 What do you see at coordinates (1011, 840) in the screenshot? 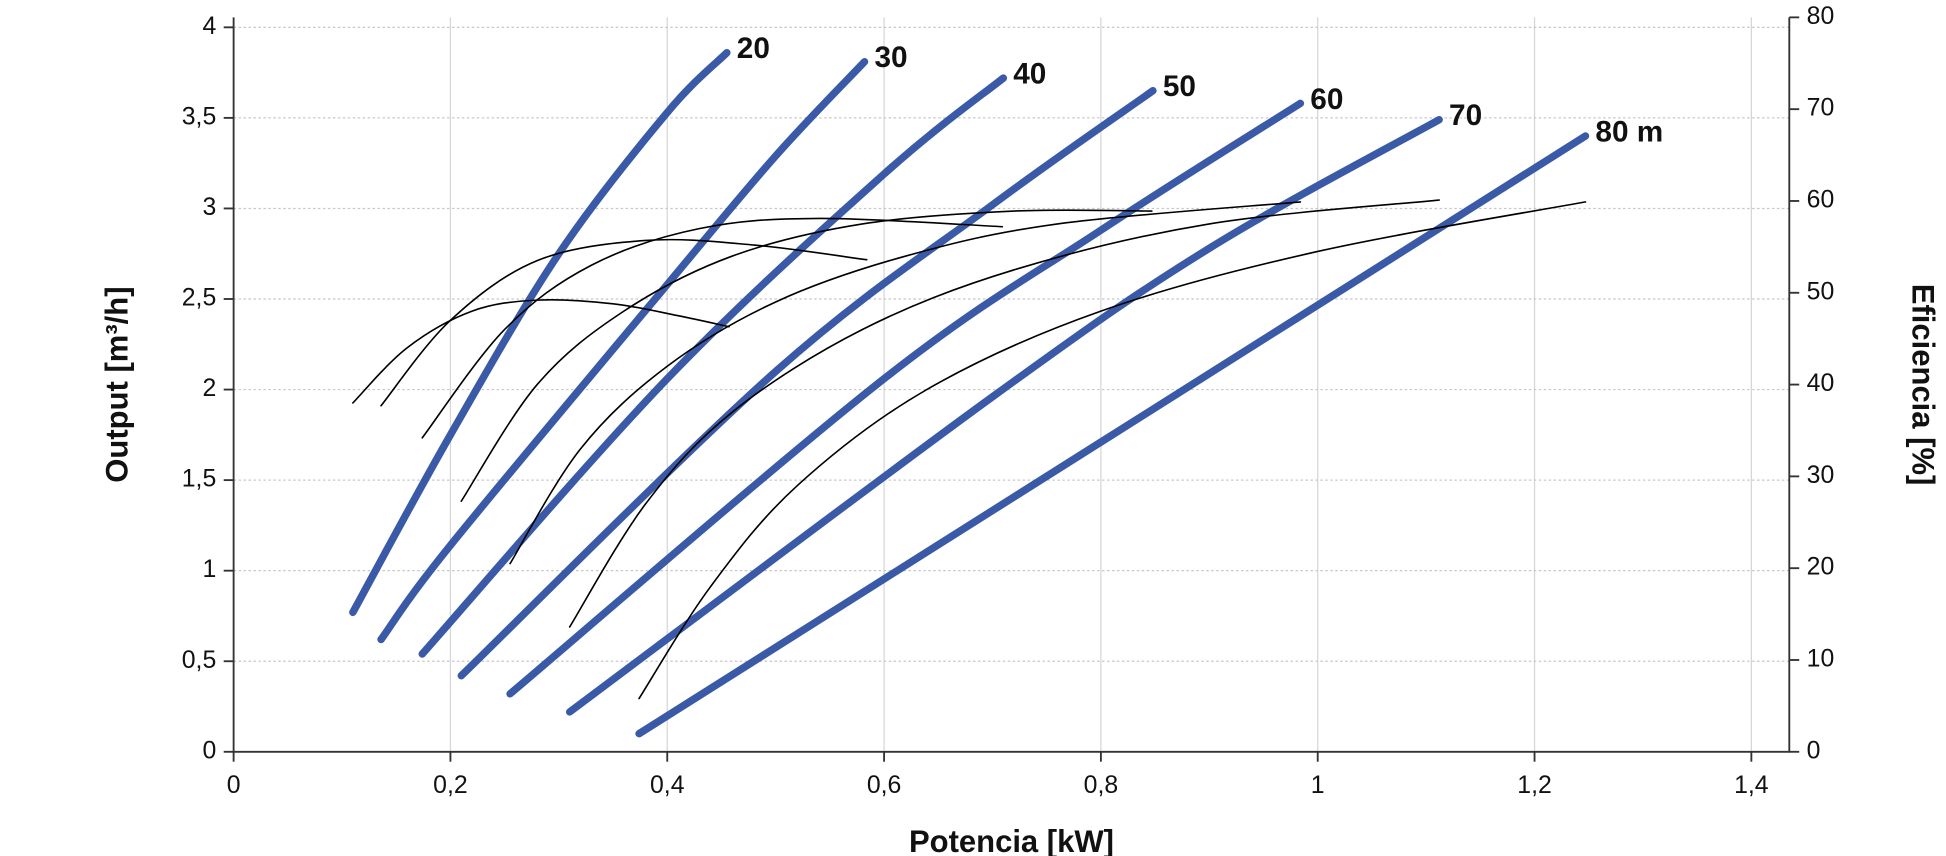
I see `x-axis-title: Potencia [kW]` at bounding box center [1011, 840].